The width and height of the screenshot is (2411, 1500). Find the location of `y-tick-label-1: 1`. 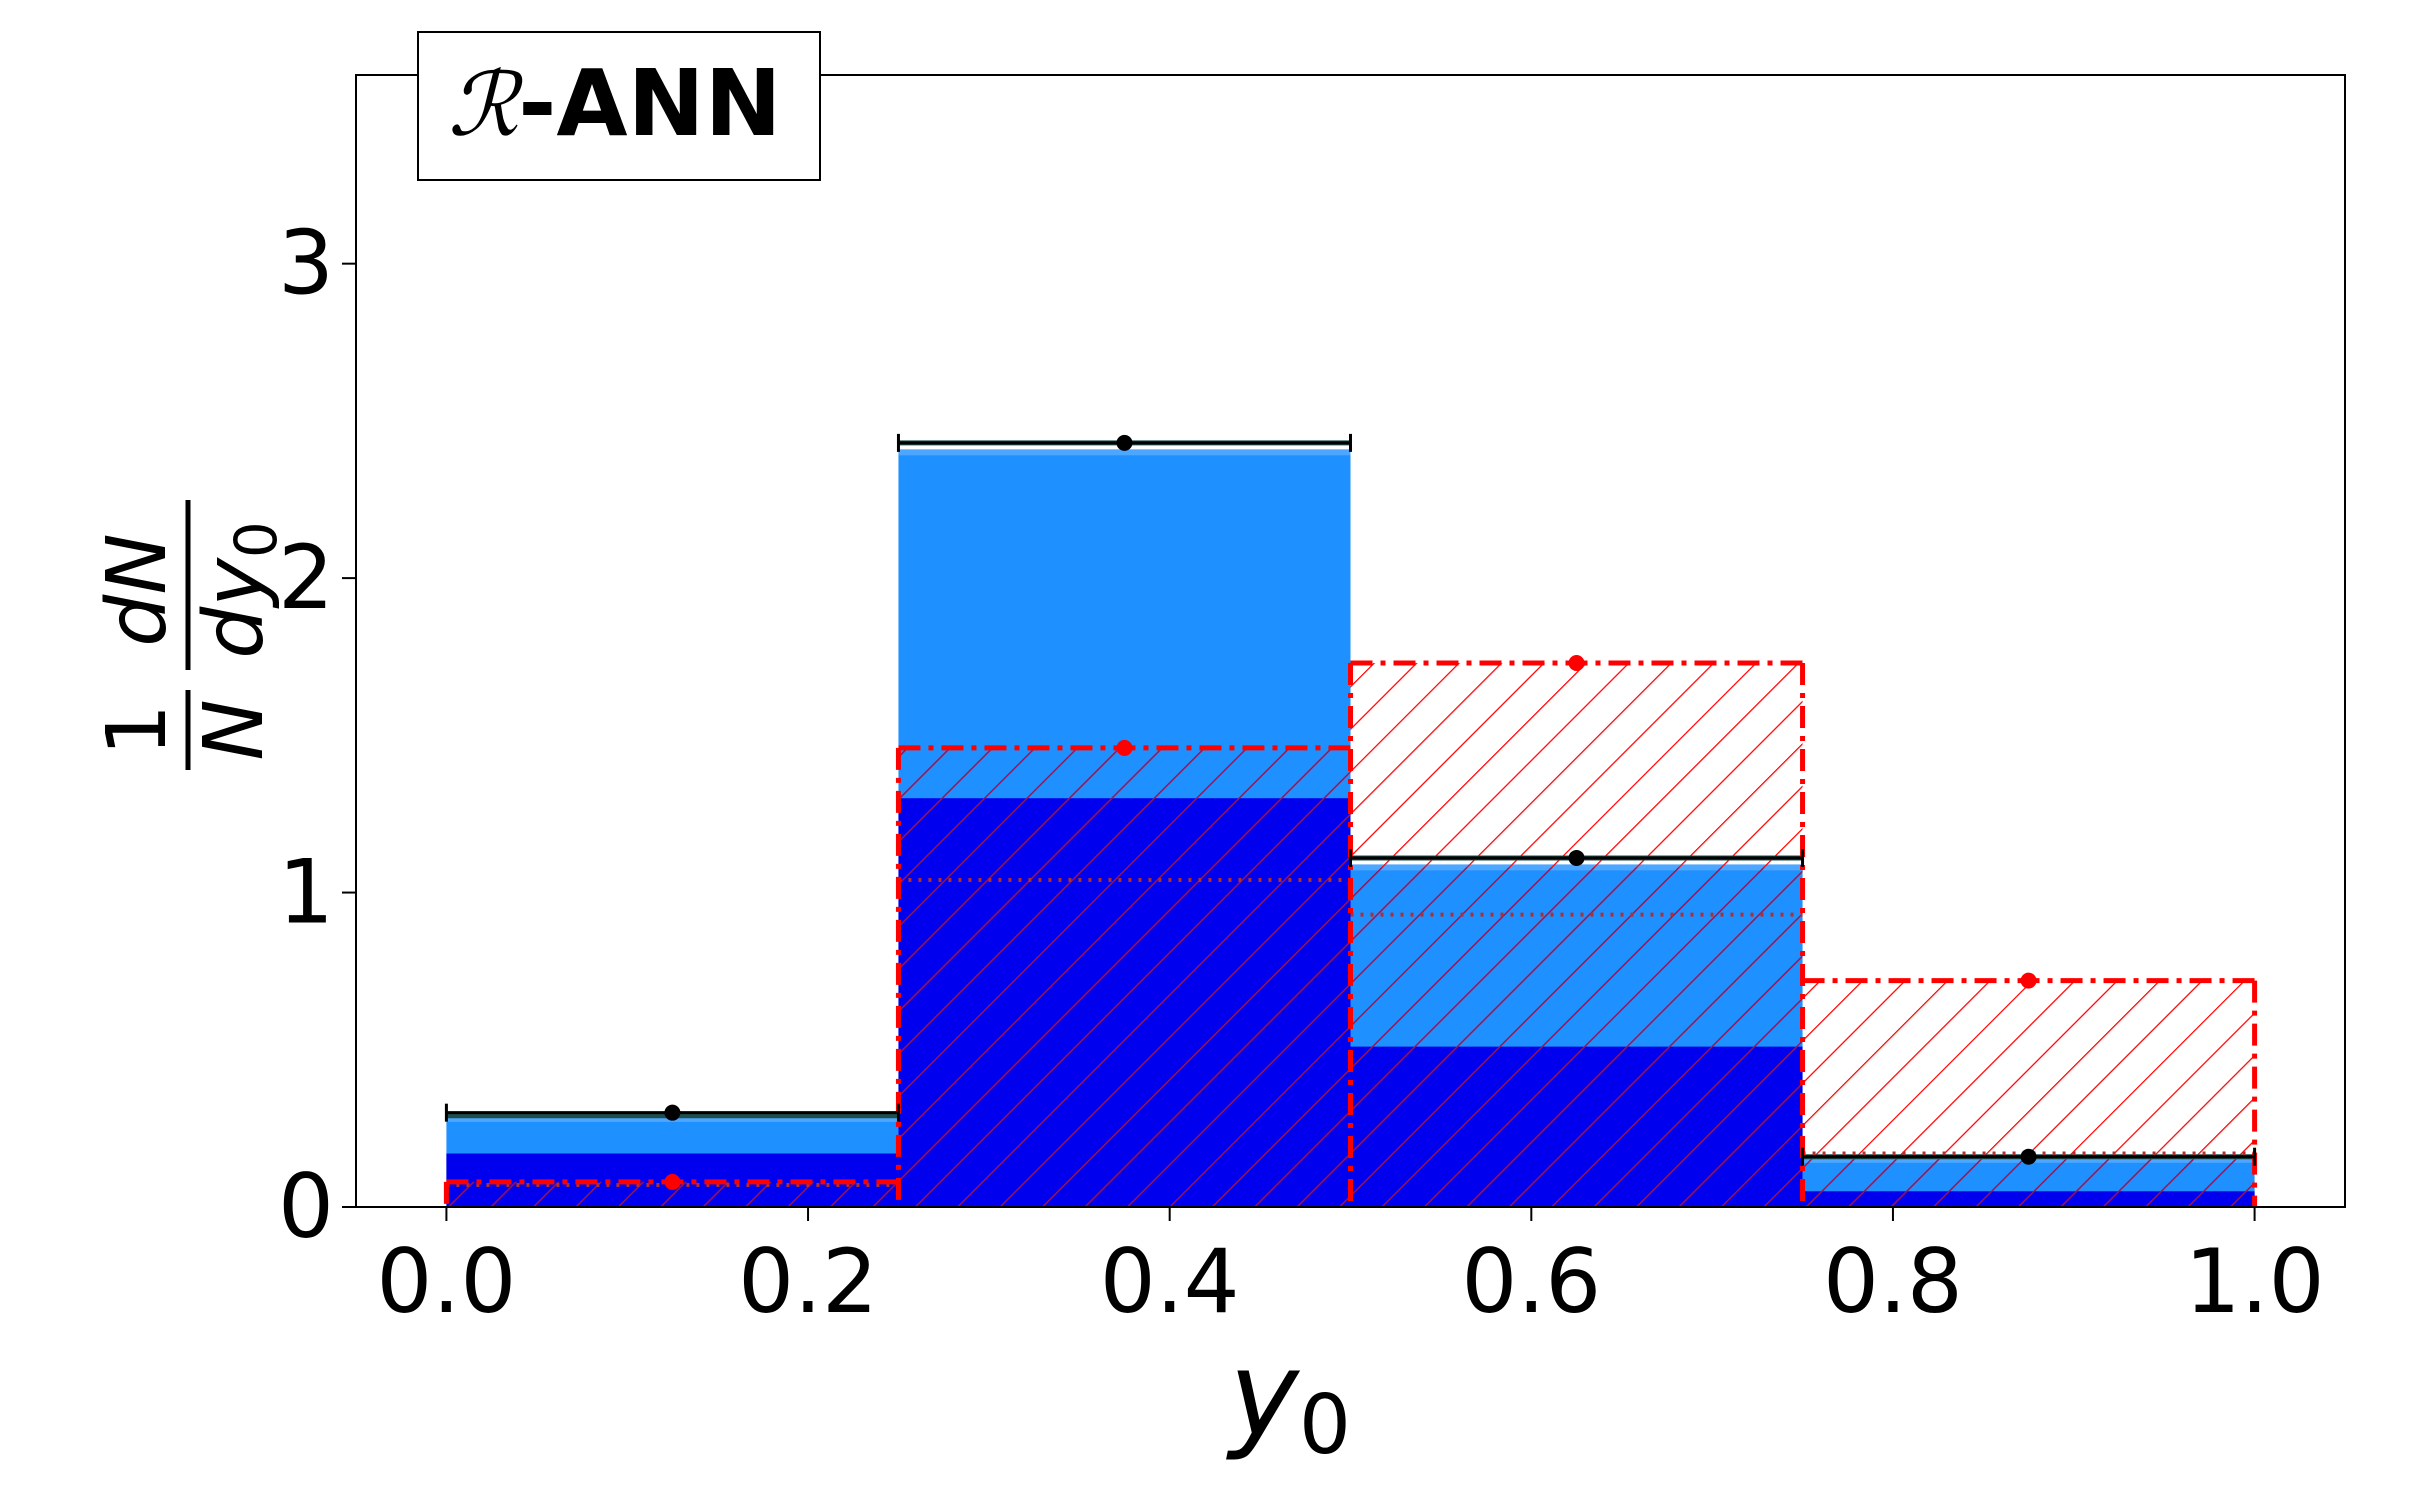

y-tick-label-1: 1 is located at coordinates (306, 892).